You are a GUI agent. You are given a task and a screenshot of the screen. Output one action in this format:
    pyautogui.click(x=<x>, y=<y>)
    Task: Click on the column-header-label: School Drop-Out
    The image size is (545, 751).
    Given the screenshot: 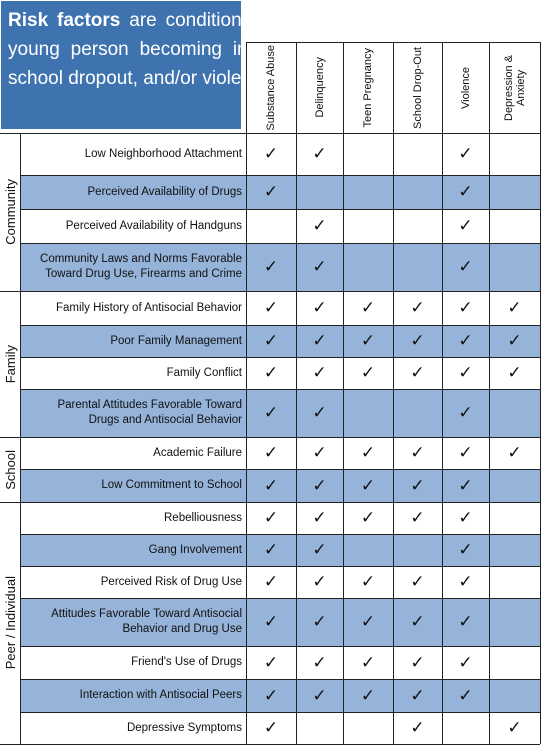 What is the action you would take?
    pyautogui.click(x=417, y=87)
    